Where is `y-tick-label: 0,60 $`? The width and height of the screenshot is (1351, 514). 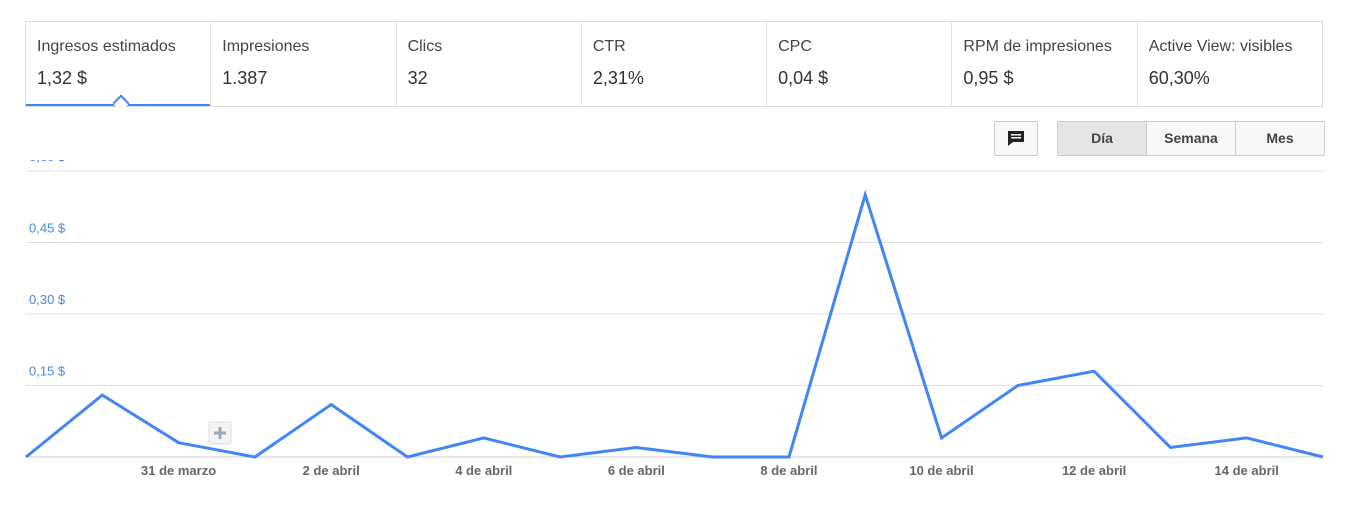 y-tick-label: 0,60 $ is located at coordinates (47, 162).